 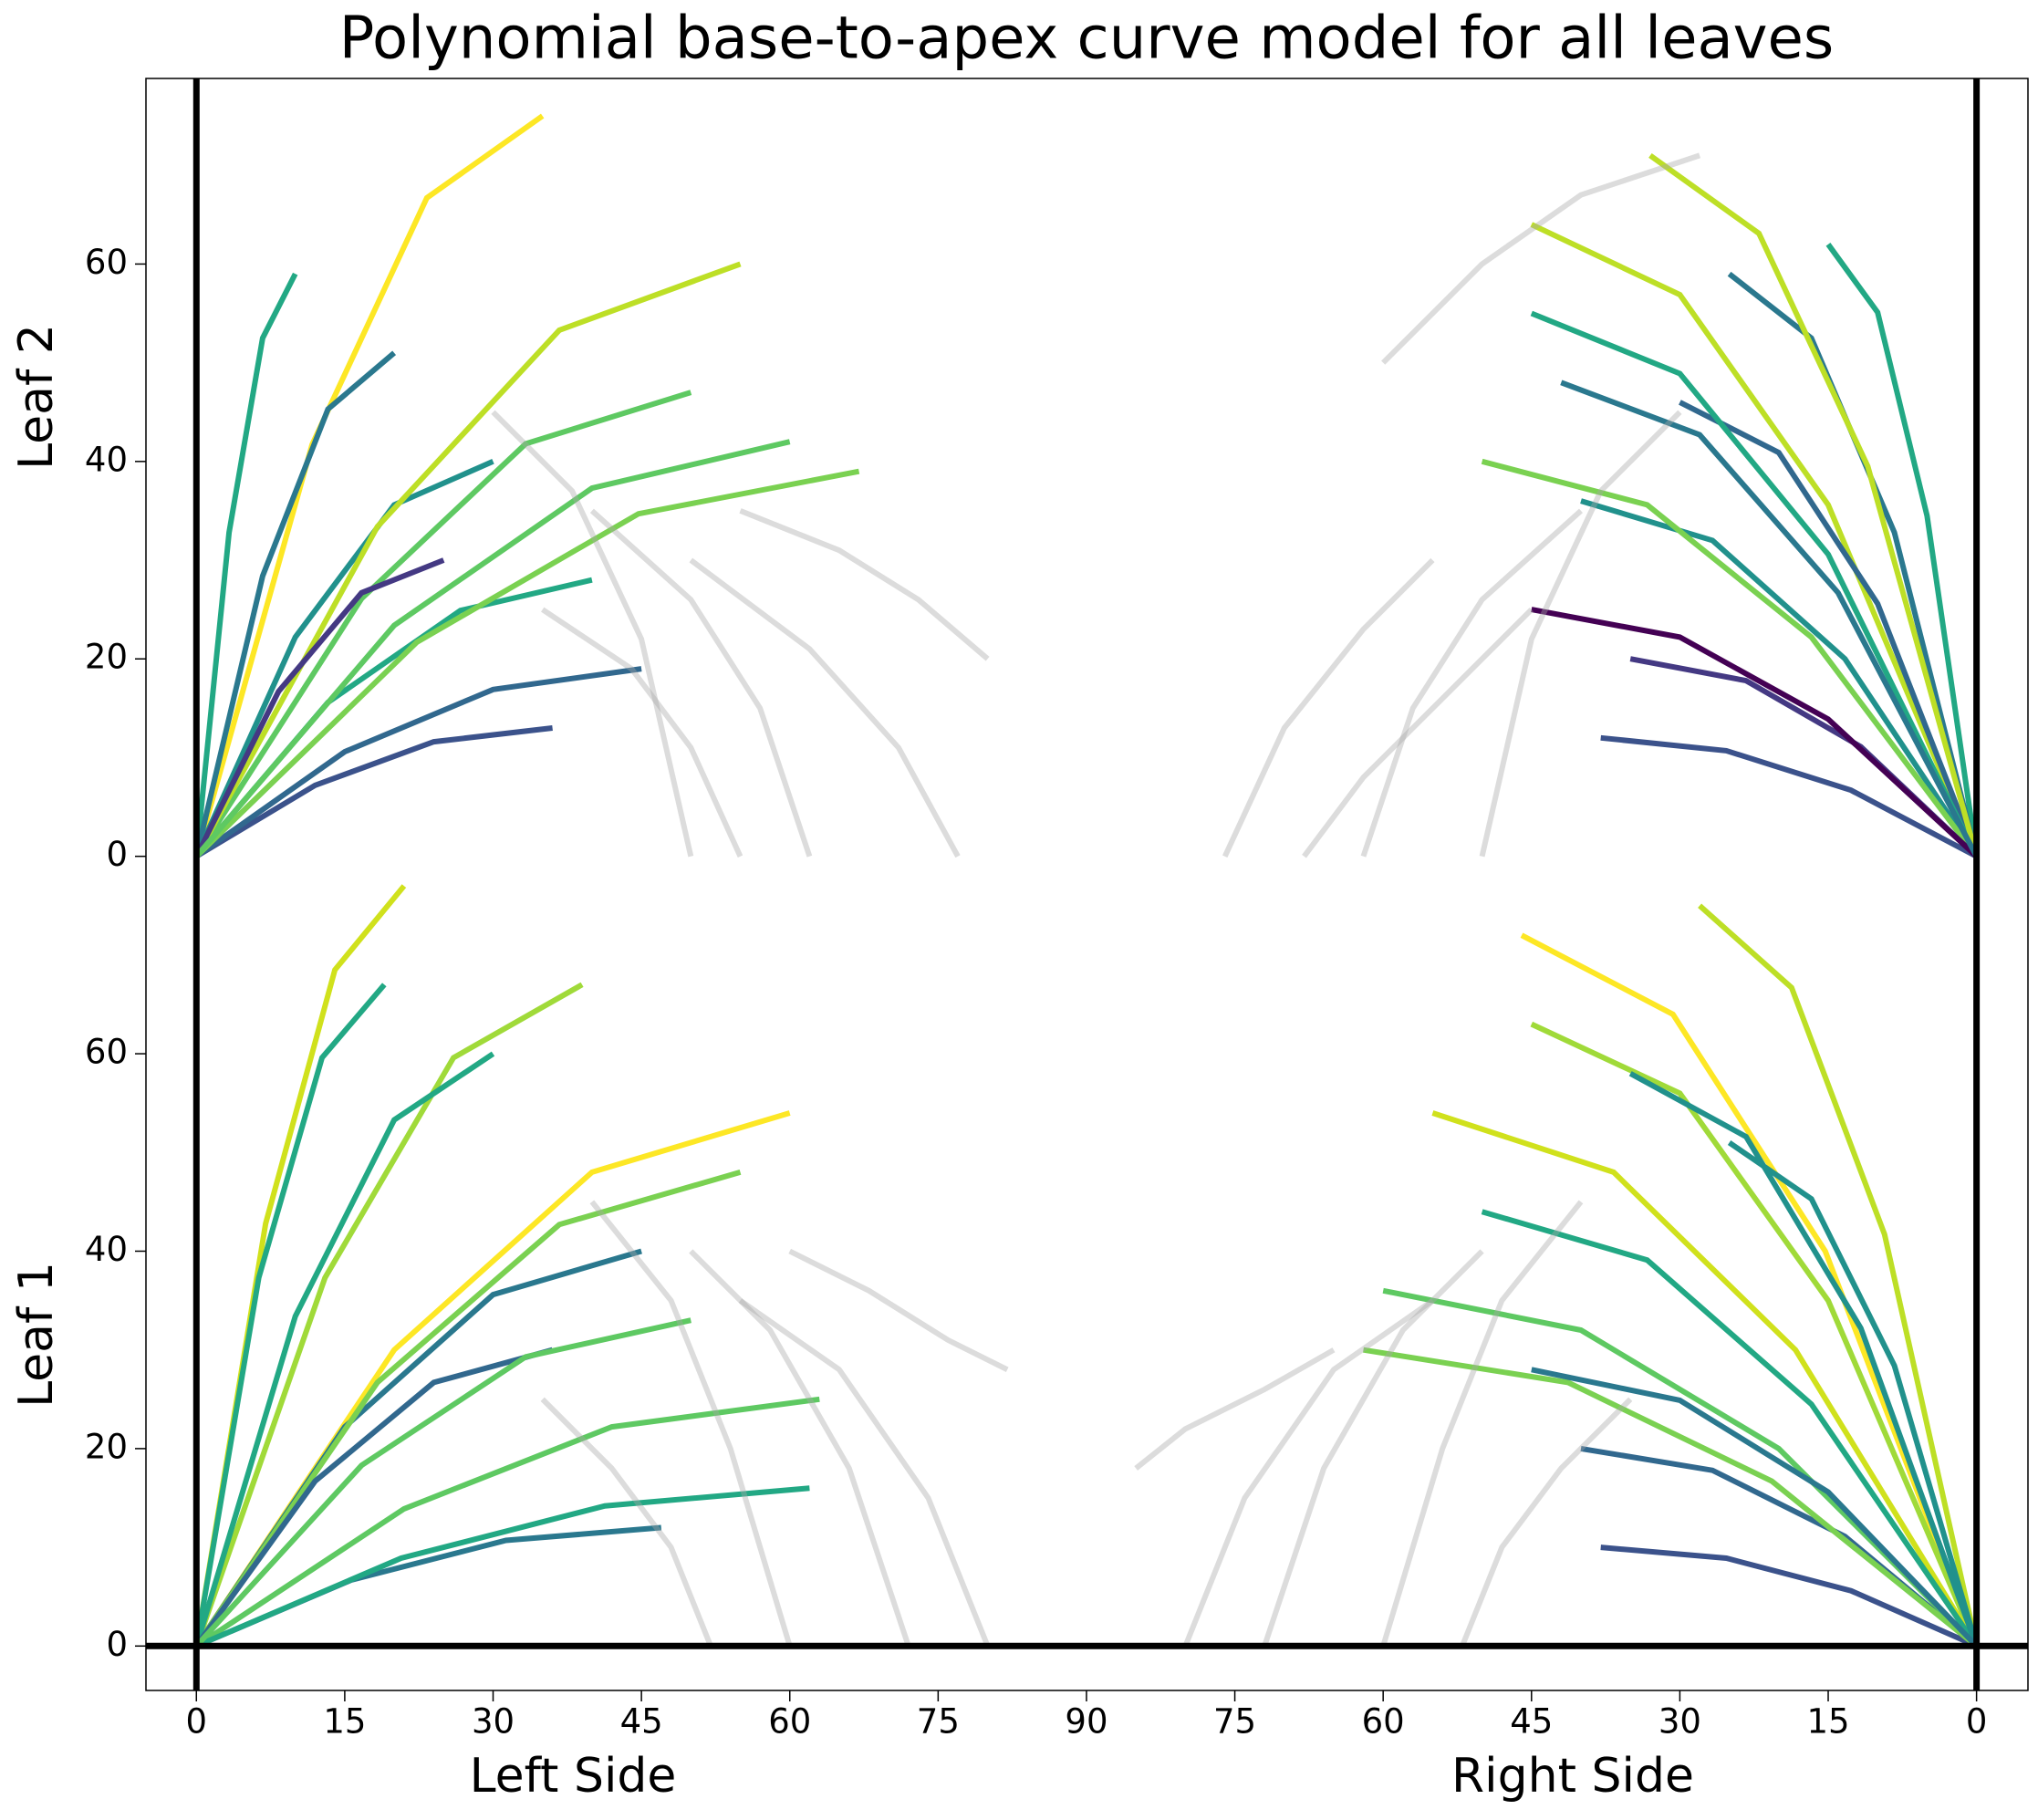 What do you see at coordinates (1572, 1776) in the screenshot?
I see `x-axis-label: Right Side` at bounding box center [1572, 1776].